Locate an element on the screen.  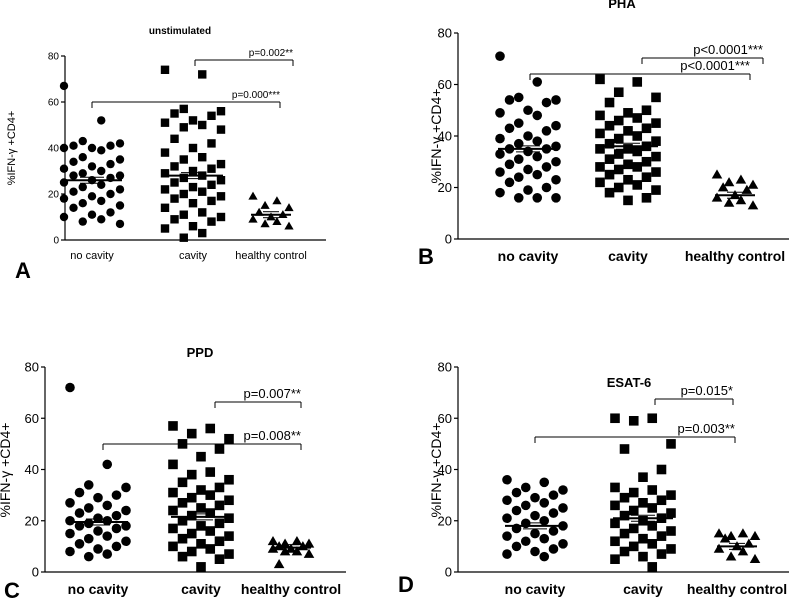
p-value-annotation: p=0.008** is located at coordinates (272, 435).